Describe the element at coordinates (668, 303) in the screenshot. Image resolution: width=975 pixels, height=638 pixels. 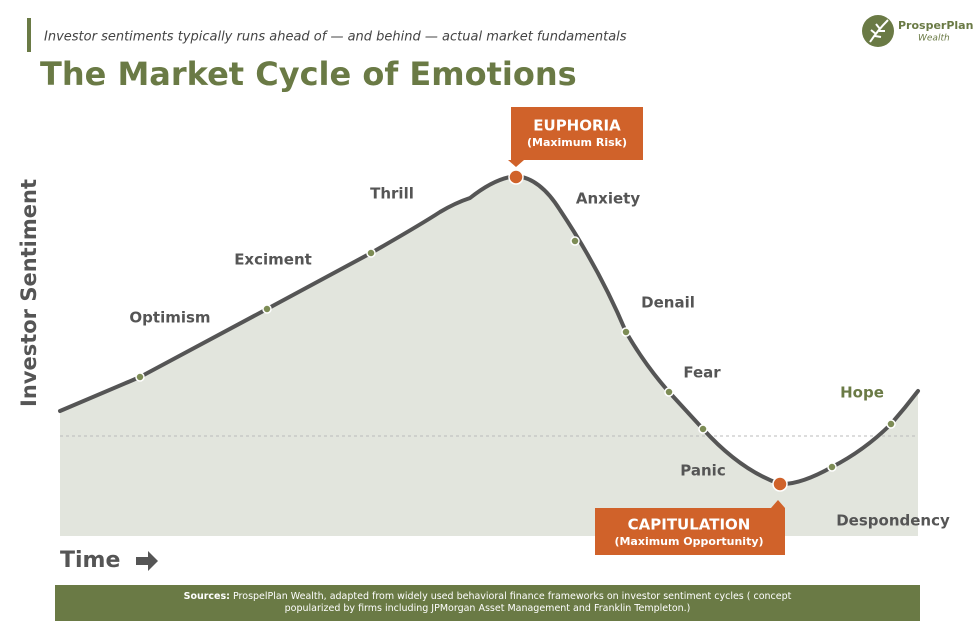
I see `stage-label: Denail` at that location.